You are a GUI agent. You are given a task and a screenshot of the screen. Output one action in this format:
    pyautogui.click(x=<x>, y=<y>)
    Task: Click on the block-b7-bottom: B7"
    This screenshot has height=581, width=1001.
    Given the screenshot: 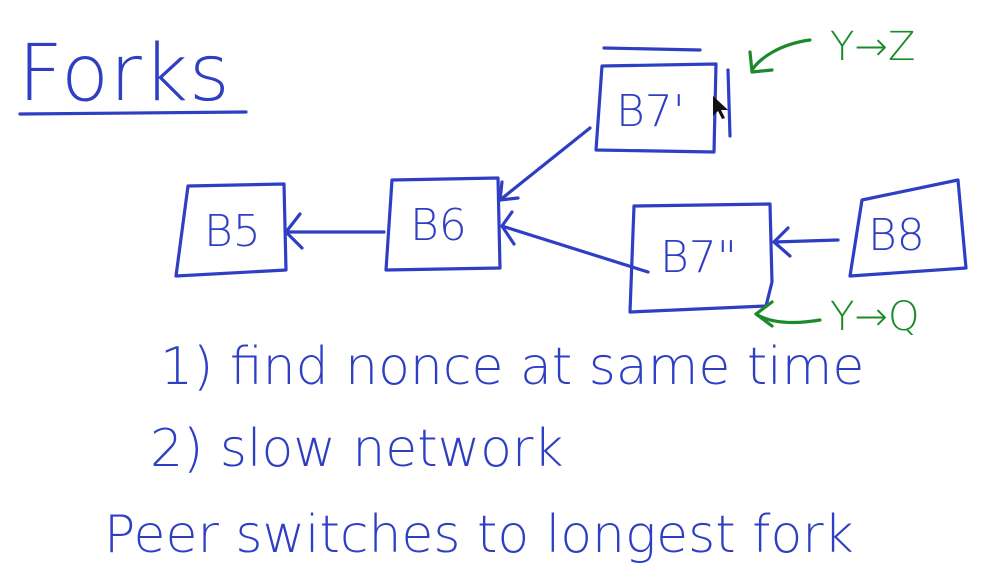 What is the action you would take?
    pyautogui.click(x=701, y=258)
    